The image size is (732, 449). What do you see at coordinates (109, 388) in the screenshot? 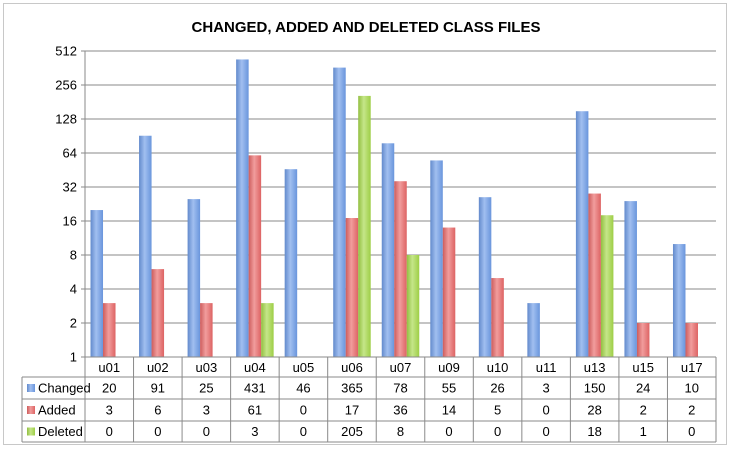
I see `table-cell-changed: 20` at bounding box center [109, 388].